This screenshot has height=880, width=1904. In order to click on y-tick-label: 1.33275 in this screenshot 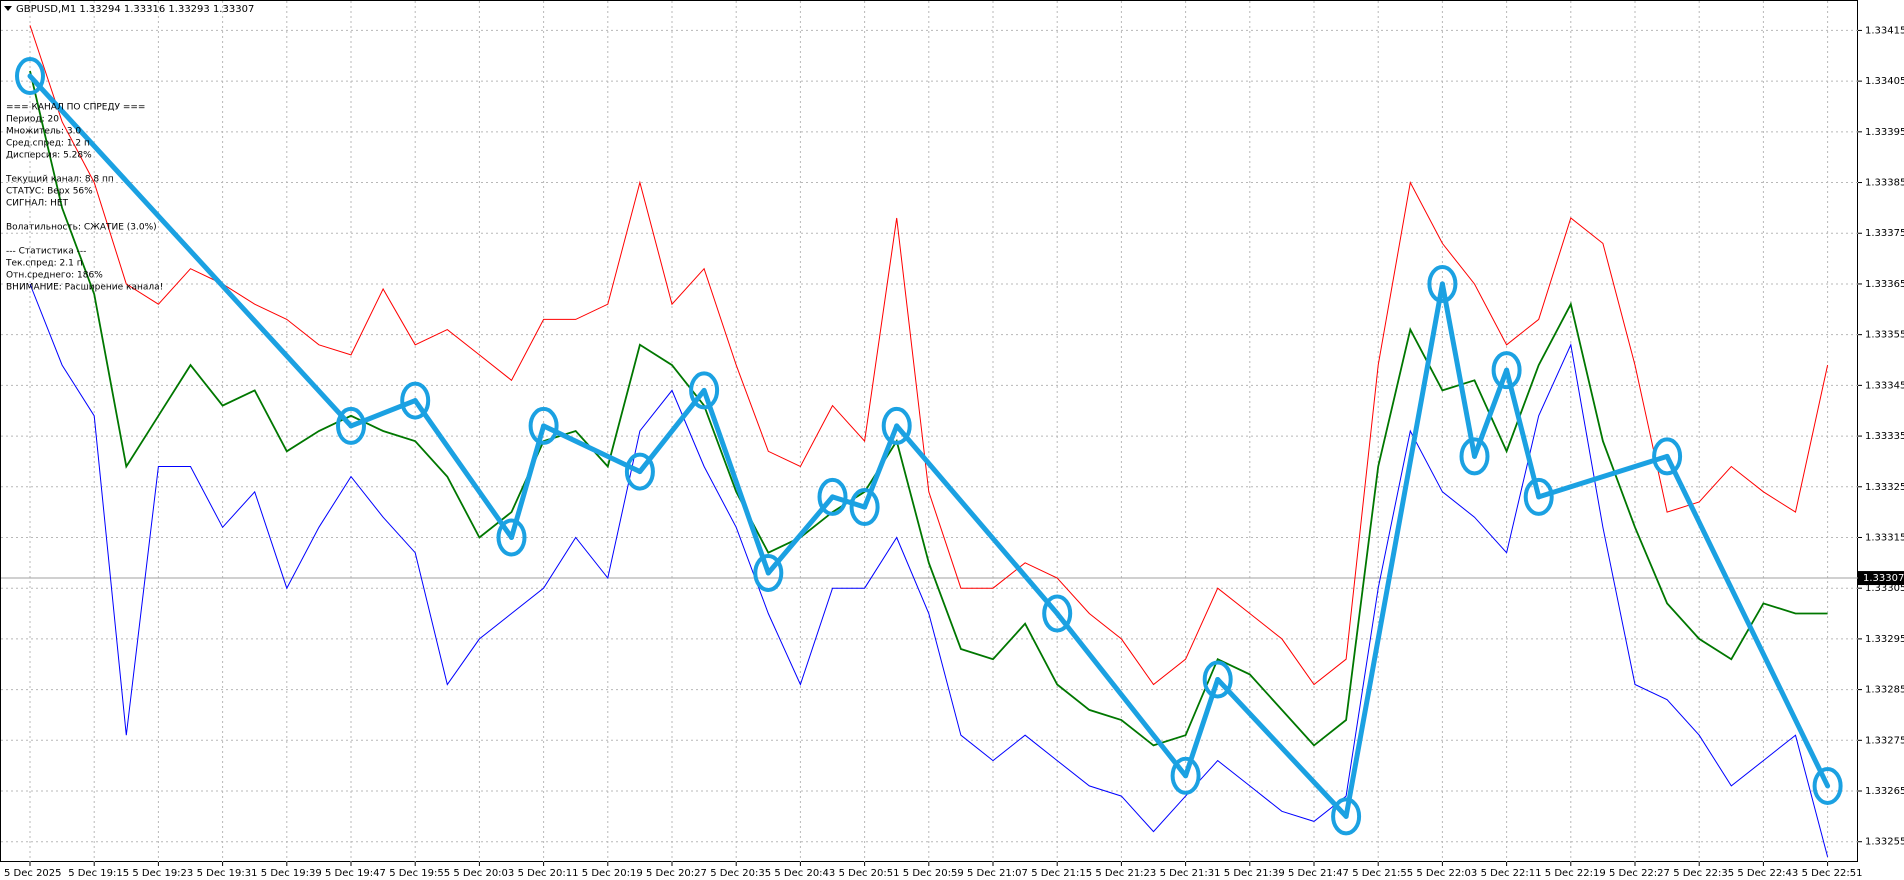, I will do `click(1884, 740)`.